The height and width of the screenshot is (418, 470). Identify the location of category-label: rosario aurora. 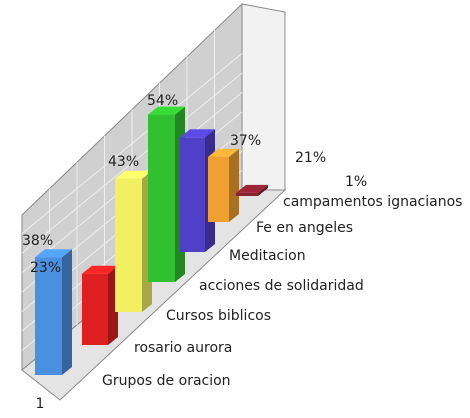
(183, 348).